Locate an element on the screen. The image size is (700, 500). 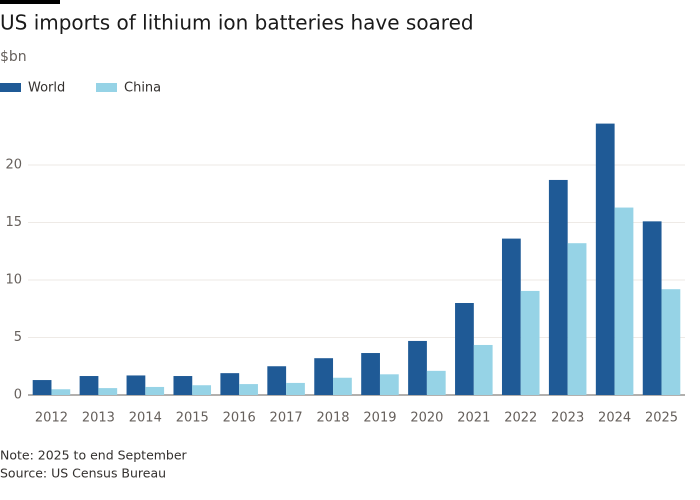
source: Source: US Census Bureau is located at coordinates (83, 473).